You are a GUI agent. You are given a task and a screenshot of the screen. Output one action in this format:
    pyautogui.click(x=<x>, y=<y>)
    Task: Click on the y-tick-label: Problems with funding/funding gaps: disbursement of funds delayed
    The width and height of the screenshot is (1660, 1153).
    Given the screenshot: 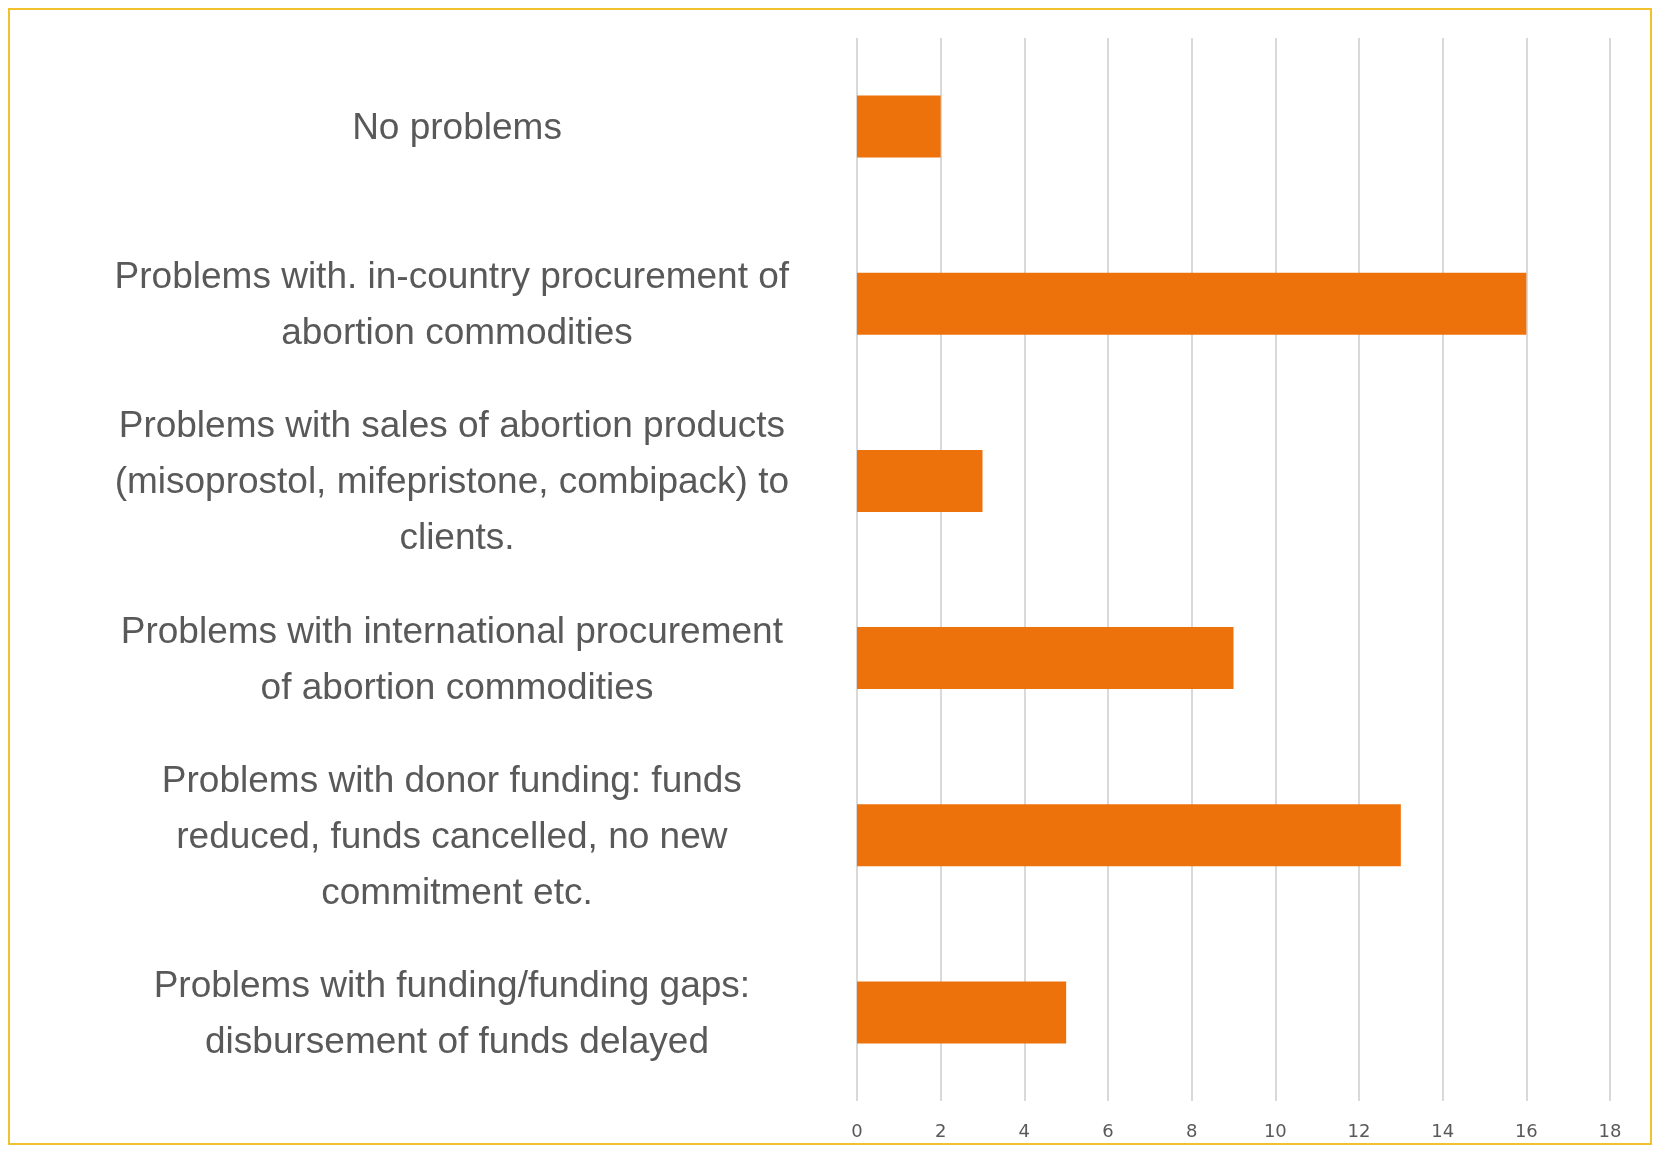 What is the action you would take?
    pyautogui.click(x=457, y=1012)
    